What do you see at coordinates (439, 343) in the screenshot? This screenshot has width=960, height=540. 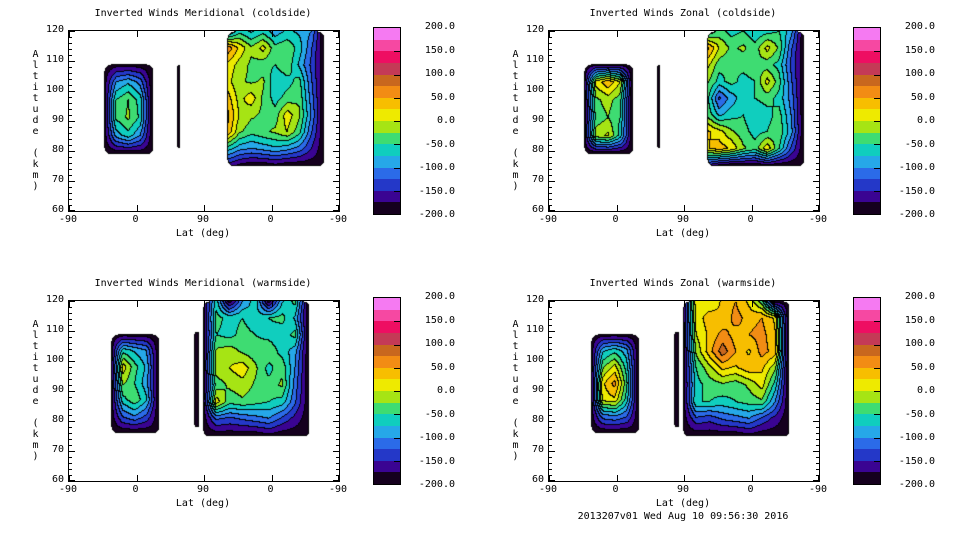 I see `colorbar-tick-label: 100.0` at bounding box center [439, 343].